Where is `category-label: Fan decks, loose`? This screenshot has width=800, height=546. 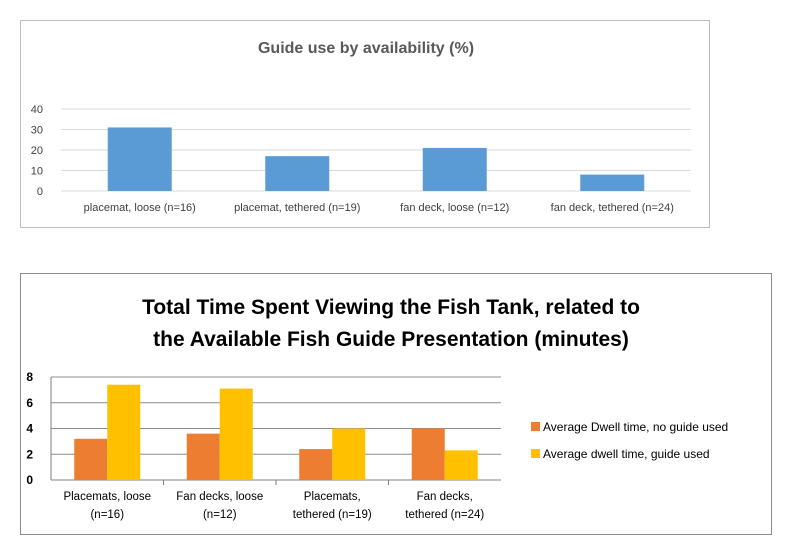
category-label: Fan decks, loose is located at coordinates (219, 497).